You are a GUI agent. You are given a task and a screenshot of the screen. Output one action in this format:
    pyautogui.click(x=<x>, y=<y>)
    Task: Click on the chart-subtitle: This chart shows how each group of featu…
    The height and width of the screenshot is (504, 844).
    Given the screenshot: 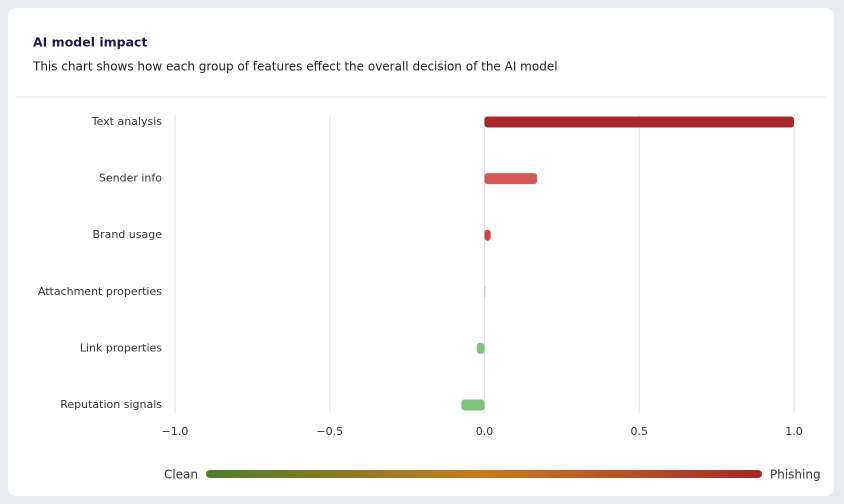 What is the action you would take?
    pyautogui.click(x=295, y=67)
    